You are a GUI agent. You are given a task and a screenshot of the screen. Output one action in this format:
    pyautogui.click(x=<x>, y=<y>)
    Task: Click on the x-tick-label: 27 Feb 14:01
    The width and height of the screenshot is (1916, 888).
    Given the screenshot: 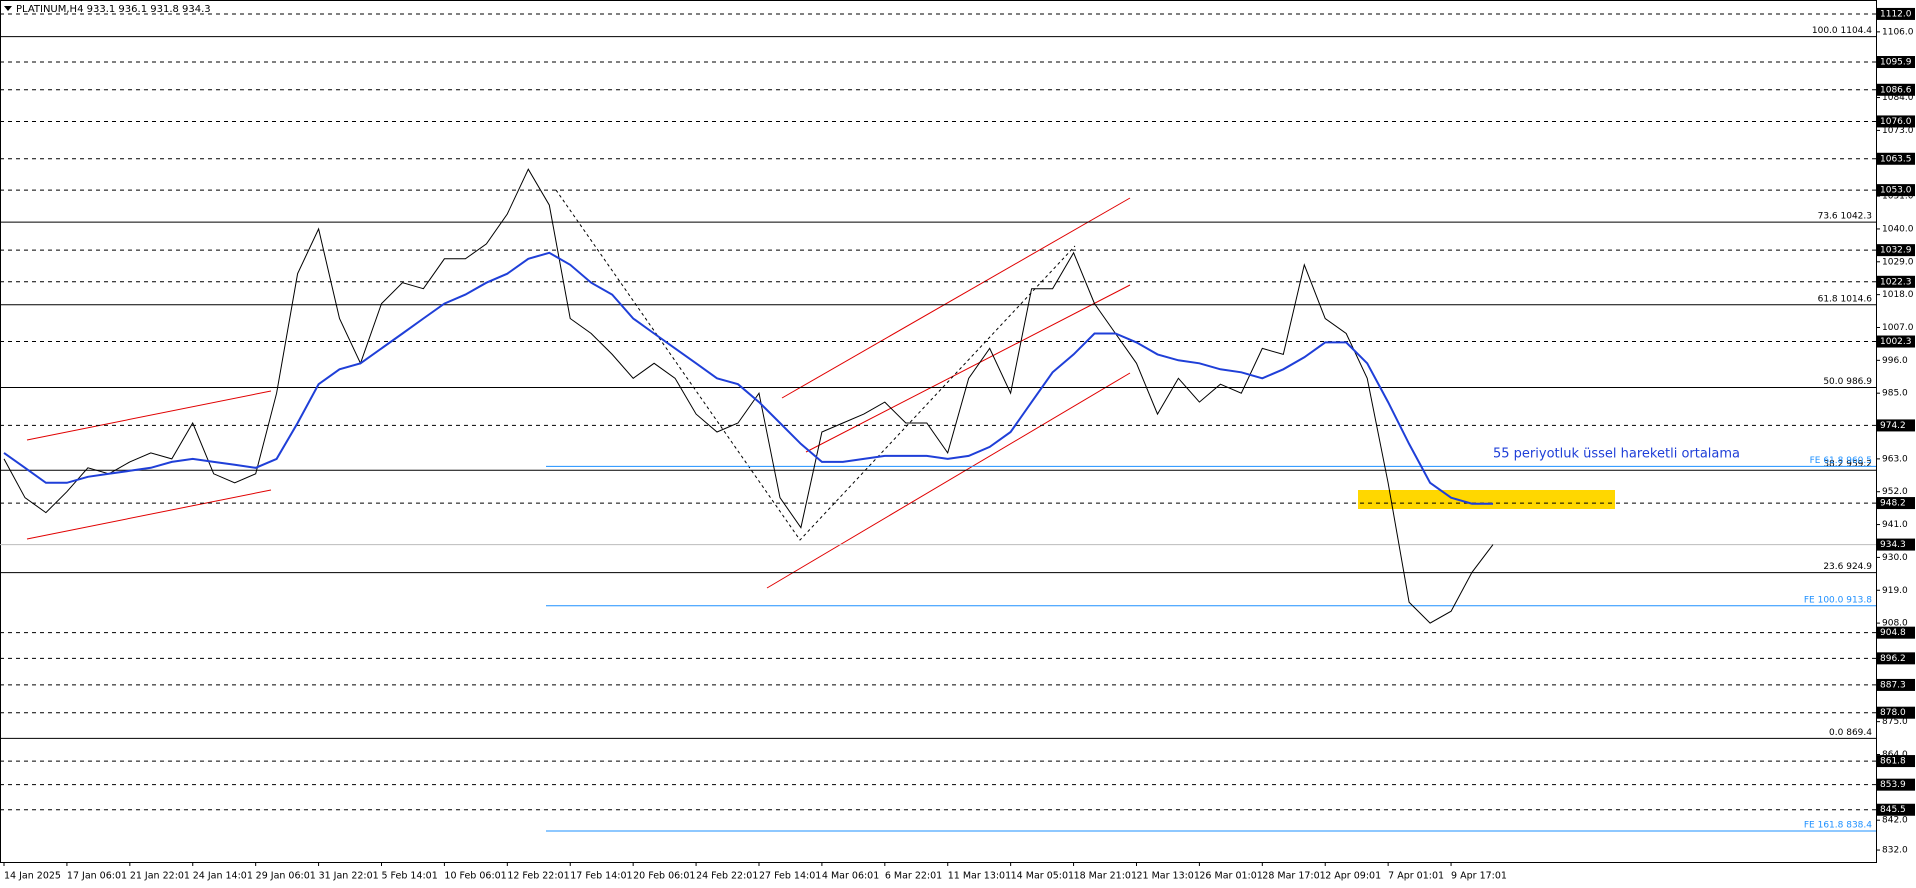 What is the action you would take?
    pyautogui.click(x=790, y=876)
    